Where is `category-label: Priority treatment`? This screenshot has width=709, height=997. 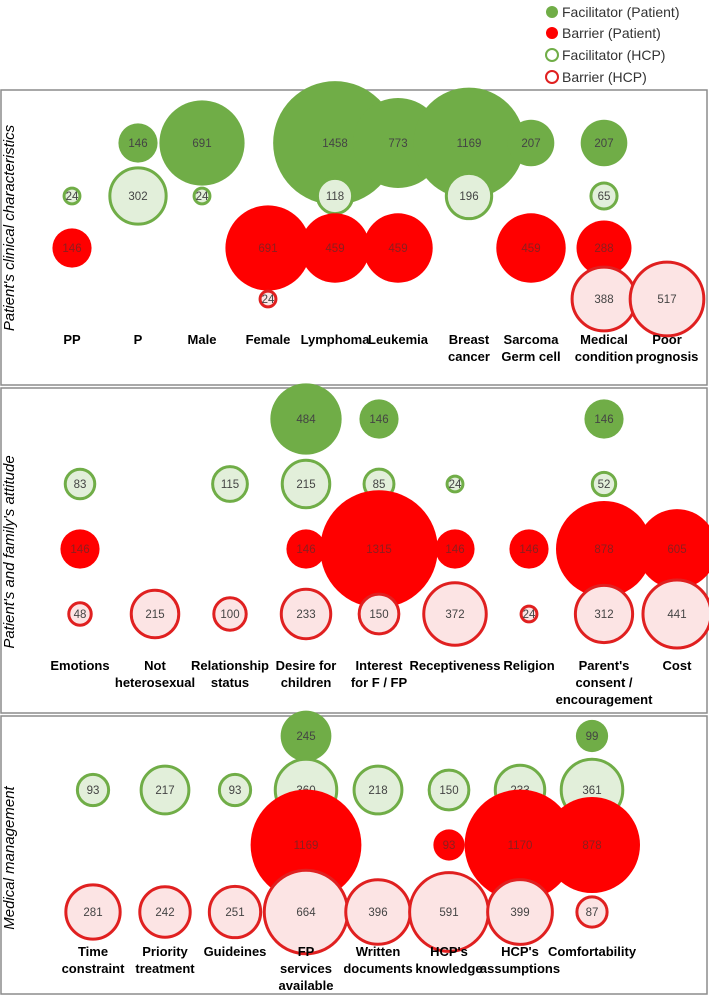
category-label: Priority treatment is located at coordinates (165, 960).